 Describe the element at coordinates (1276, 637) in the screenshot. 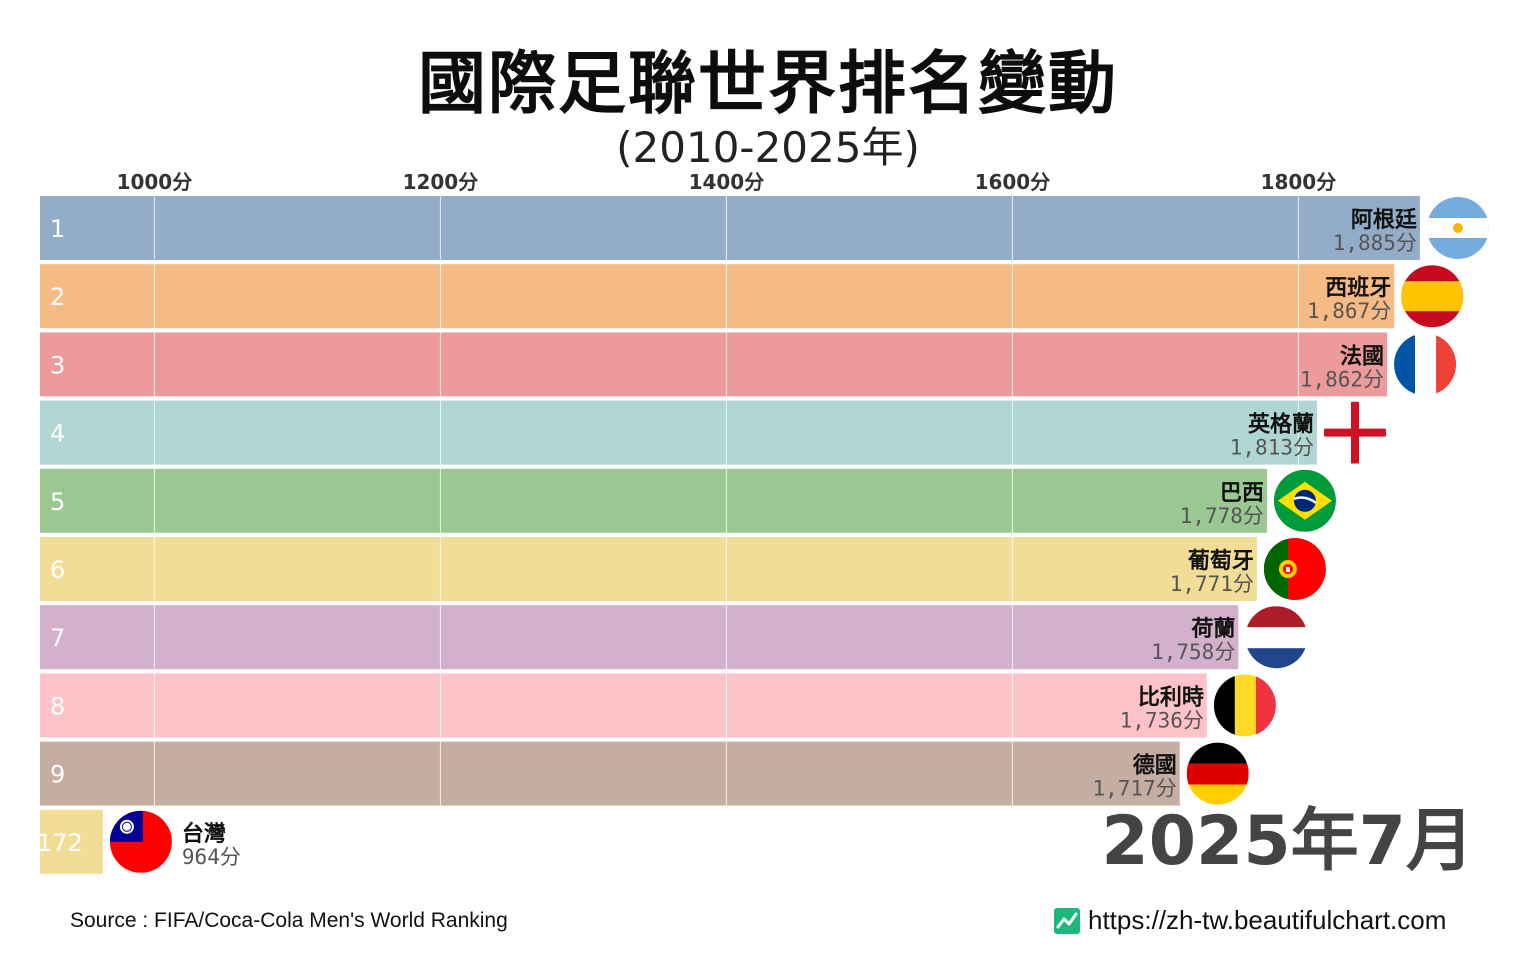

I see `netherlands-flag-icon` at that location.